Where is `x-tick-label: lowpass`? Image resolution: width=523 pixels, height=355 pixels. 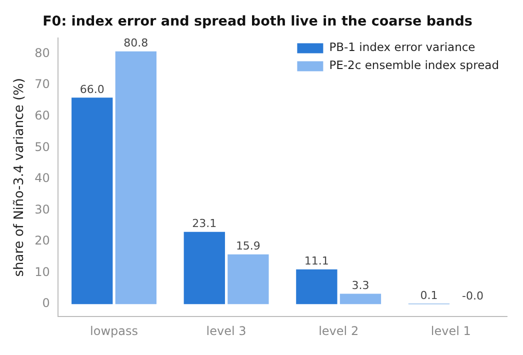 x-tick-label: lowpass is located at coordinates (114, 331).